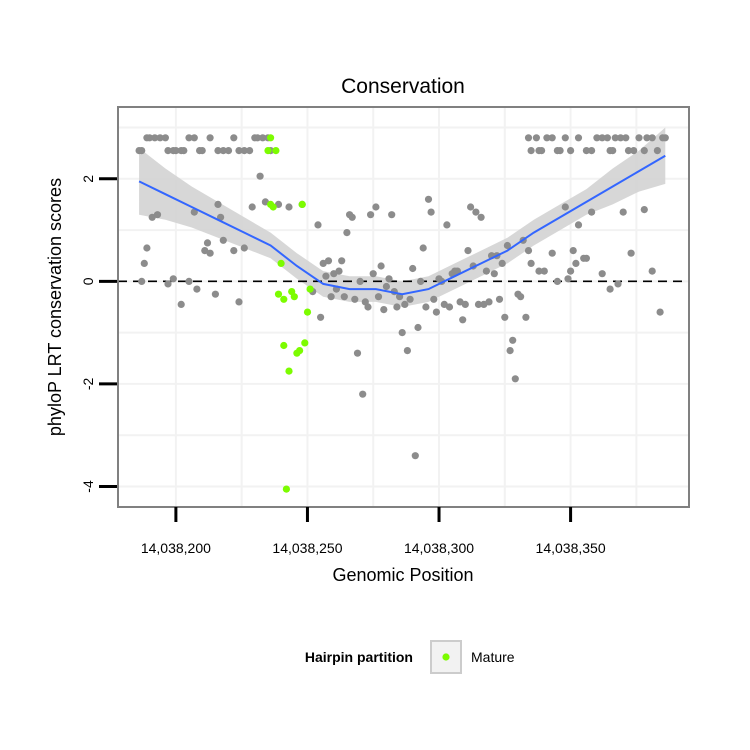  I want to click on y-tick-label: 2, so click(88, 179).